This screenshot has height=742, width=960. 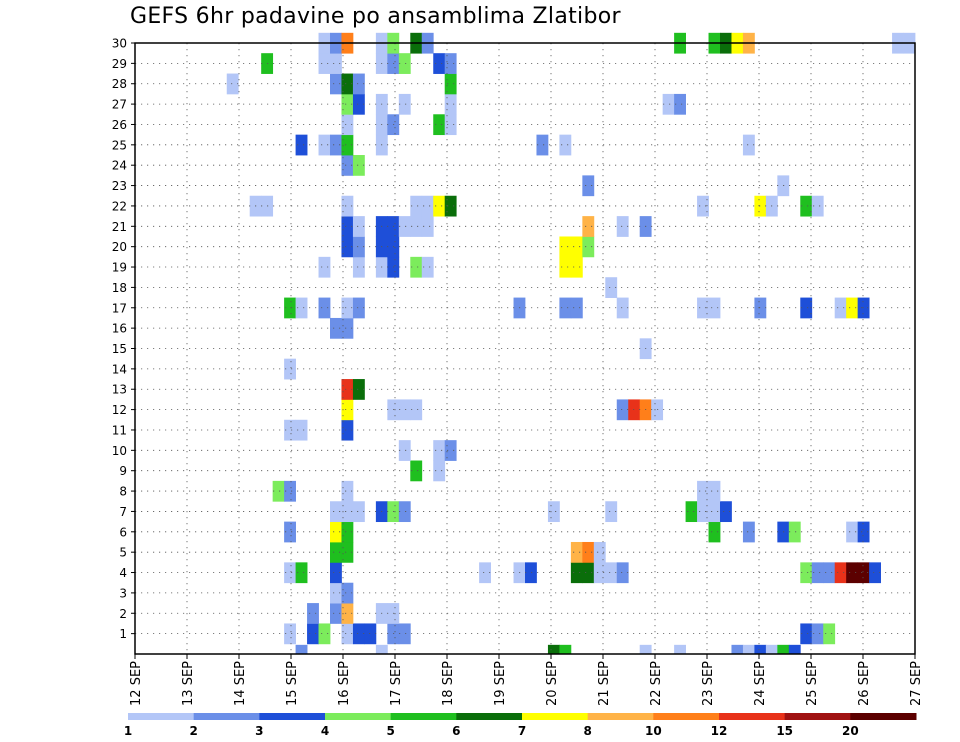 What do you see at coordinates (119, 206) in the screenshot?
I see `y-tick-label: 22` at bounding box center [119, 206].